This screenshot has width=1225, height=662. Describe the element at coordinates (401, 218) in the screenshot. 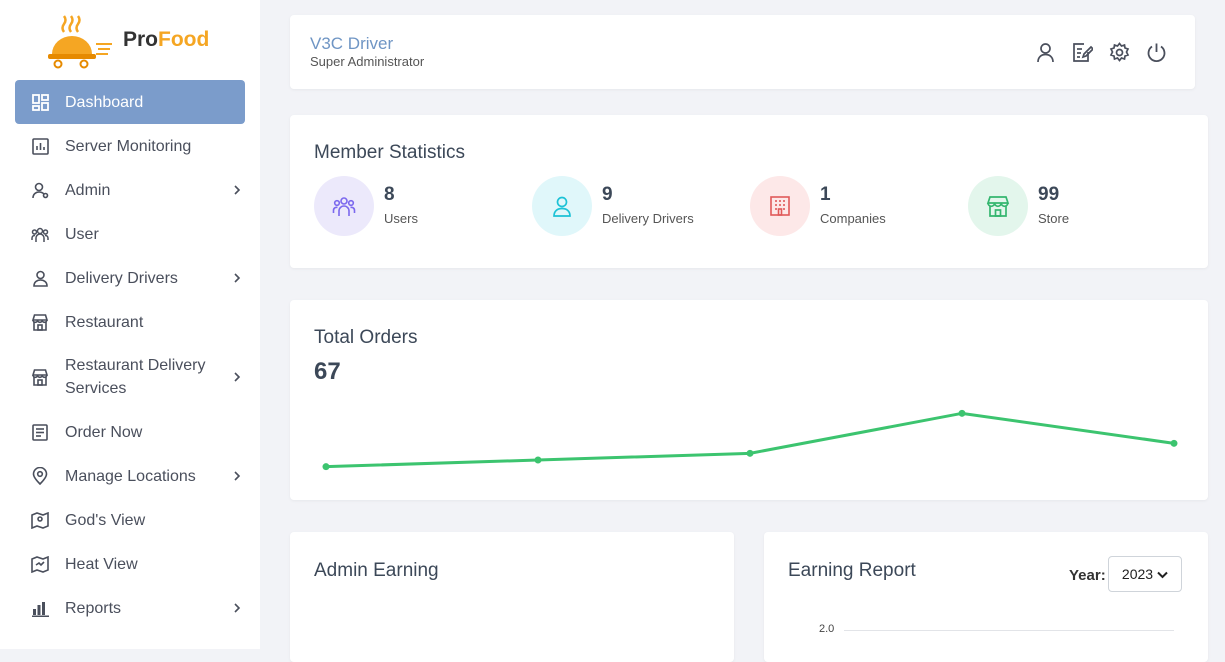

I see `stat-label: Users` at that location.